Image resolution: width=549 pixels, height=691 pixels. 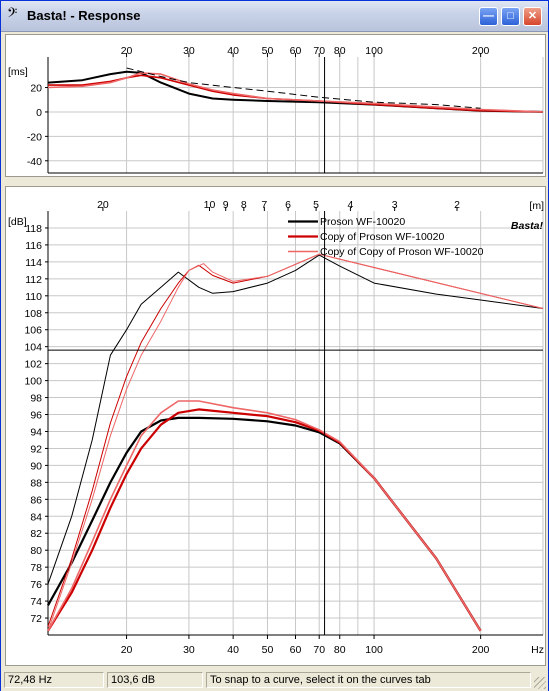 What do you see at coordinates (36, 466) in the screenshot?
I see `y-tick-label: 90` at bounding box center [36, 466].